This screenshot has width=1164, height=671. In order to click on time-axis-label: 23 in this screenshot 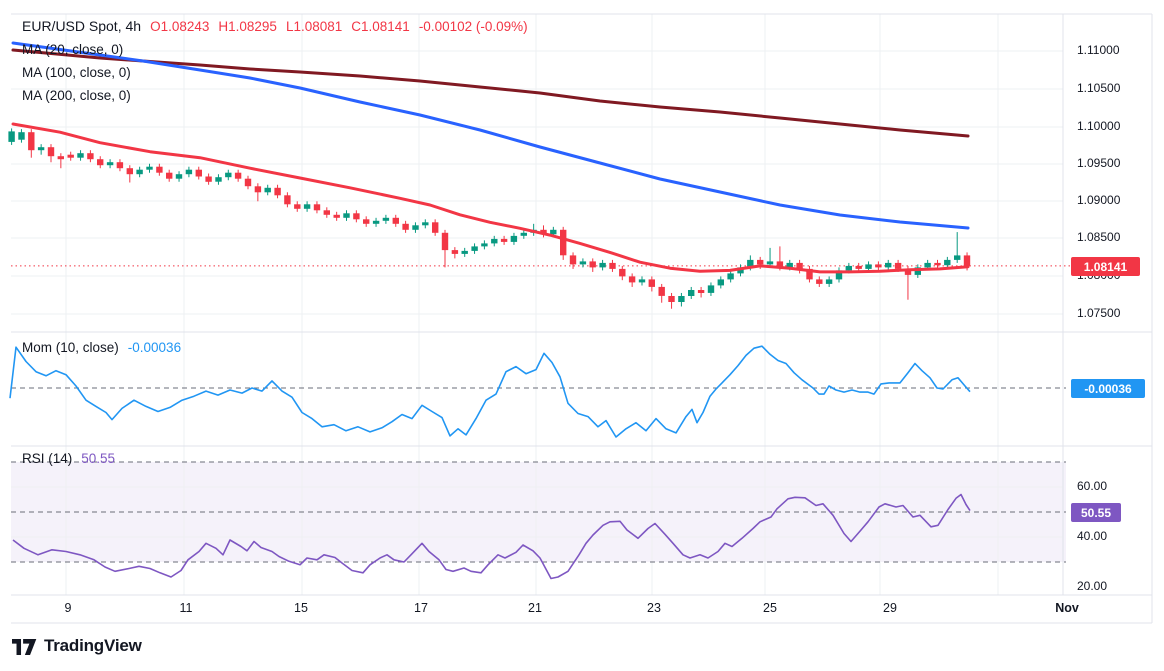, I will do `click(654, 608)`.